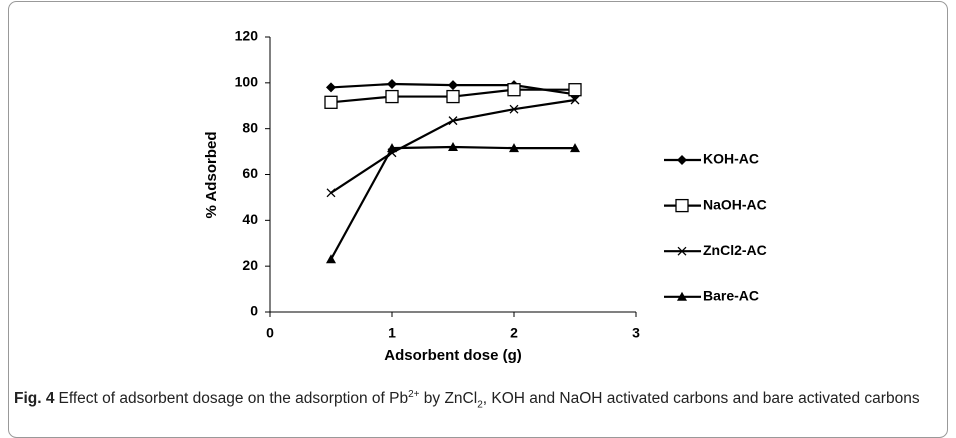 The image size is (956, 438). What do you see at coordinates (211, 175) in the screenshot?
I see `y-axis-title: % Adsorbed` at bounding box center [211, 175].